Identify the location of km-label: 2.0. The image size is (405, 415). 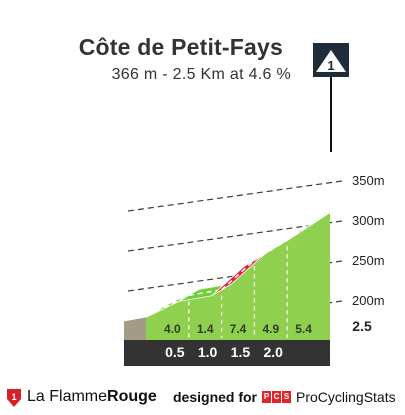
(273, 352).